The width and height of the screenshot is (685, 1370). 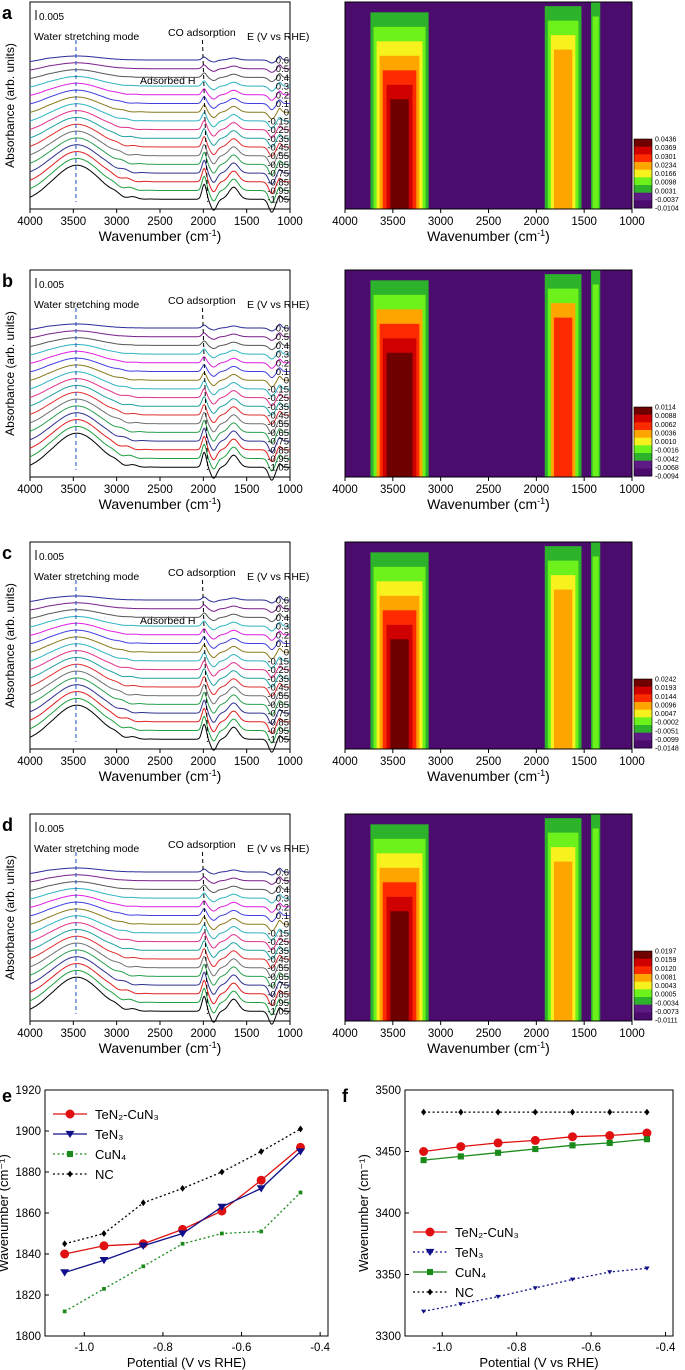 What do you see at coordinates (667, 740) in the screenshot?
I see `colorbar-label: -0.0099` at bounding box center [667, 740].